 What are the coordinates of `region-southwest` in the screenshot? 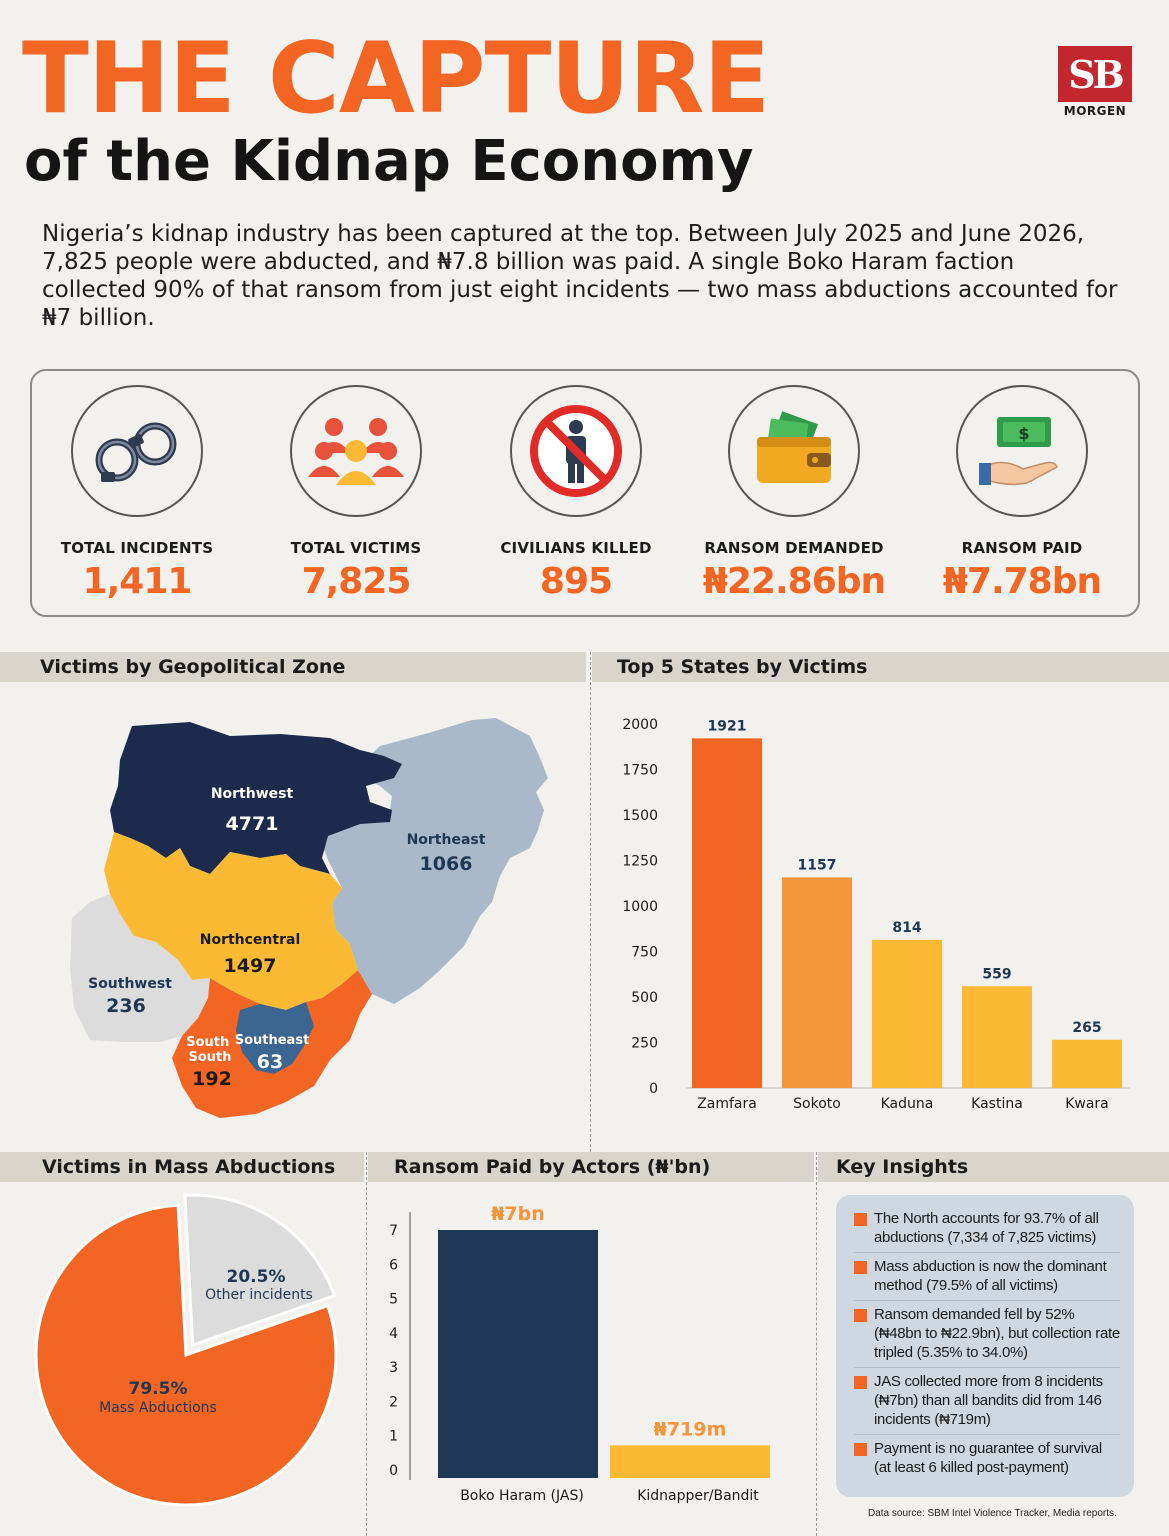 It's located at (140, 968).